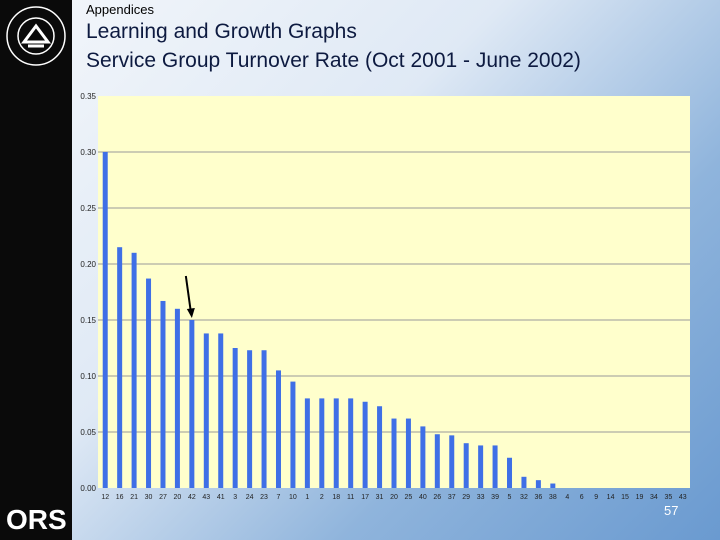 This screenshot has width=720, height=540. I want to click on x-tick-label: 7, so click(279, 497).